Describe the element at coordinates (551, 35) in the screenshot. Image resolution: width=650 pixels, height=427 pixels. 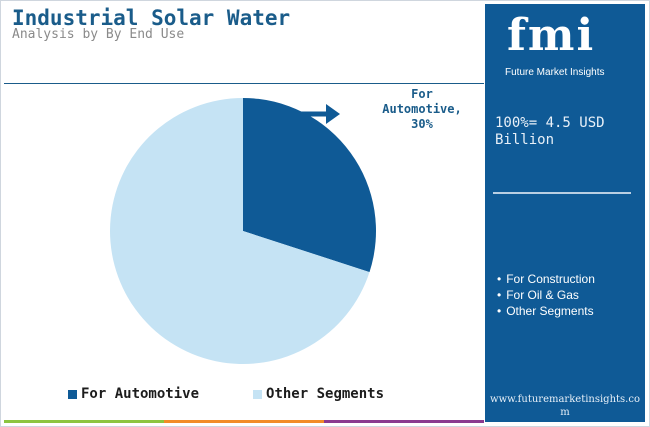
I see `logo-wordmark: fmi` at that location.